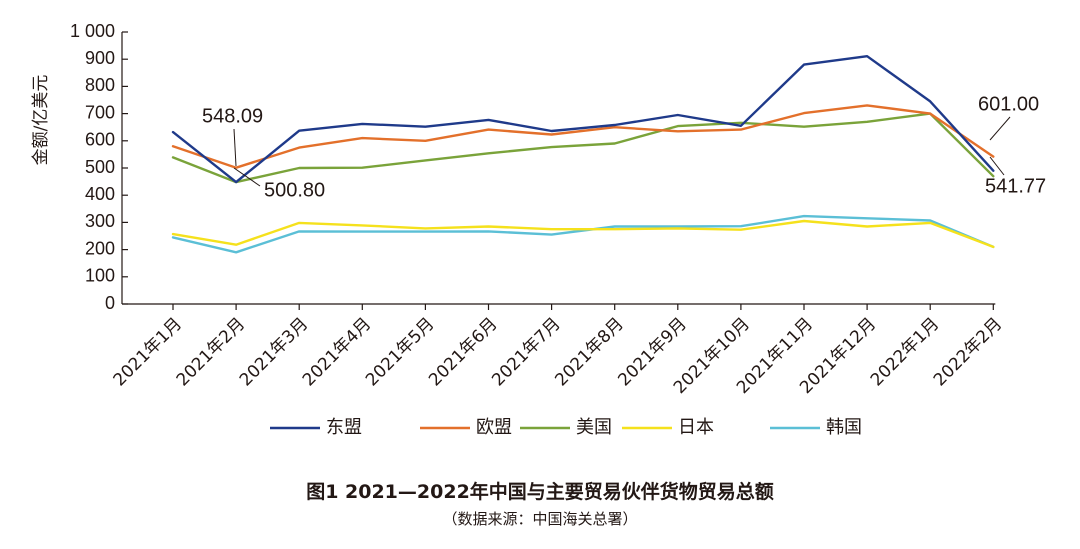  I want to click on legend-label-4: 韩国, so click(844, 427).